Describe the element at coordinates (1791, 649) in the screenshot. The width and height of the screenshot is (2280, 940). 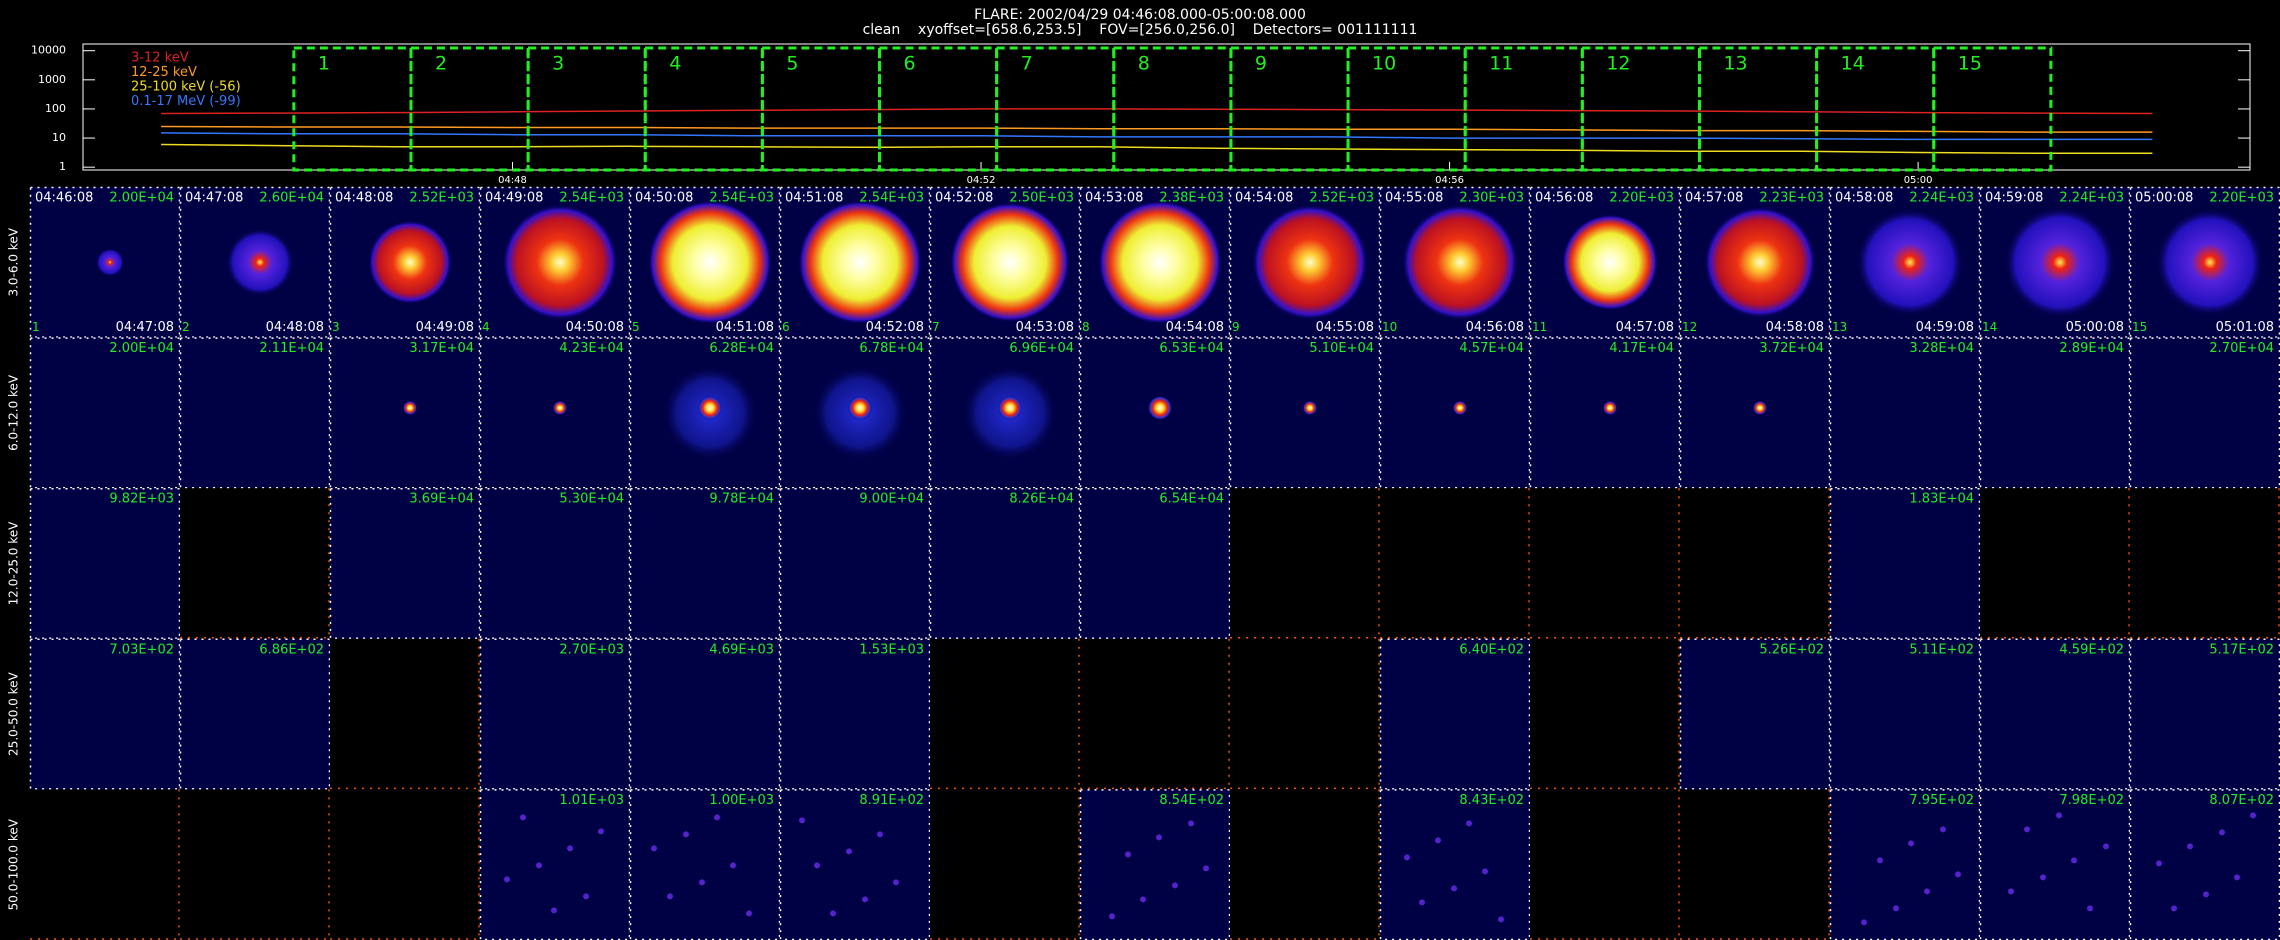
I see `max-label: 5.26E+02` at that location.